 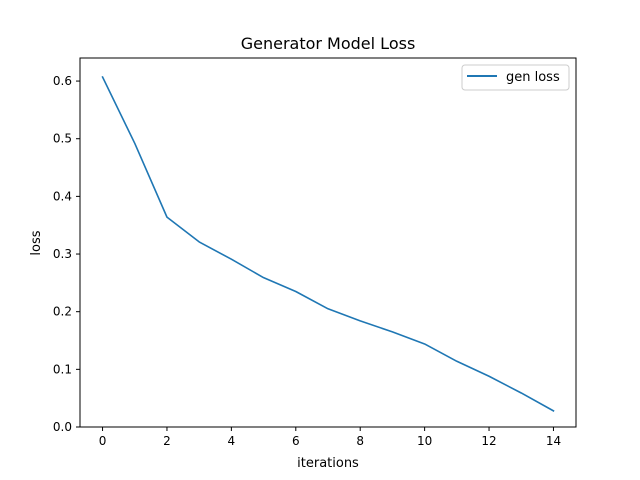 I want to click on y-tick-label: 0.3, so click(x=62, y=254).